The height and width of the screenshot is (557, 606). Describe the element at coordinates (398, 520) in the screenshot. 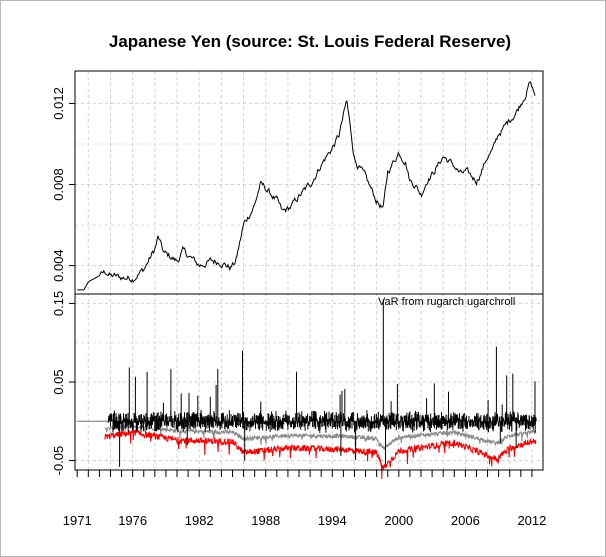

I see `x-tick-label: 2000` at that location.